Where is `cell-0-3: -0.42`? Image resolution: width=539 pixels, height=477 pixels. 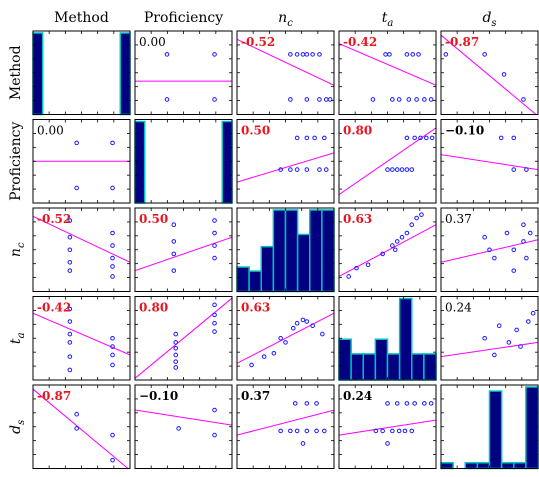
cell-0-3: -0.42 is located at coordinates (387, 72).